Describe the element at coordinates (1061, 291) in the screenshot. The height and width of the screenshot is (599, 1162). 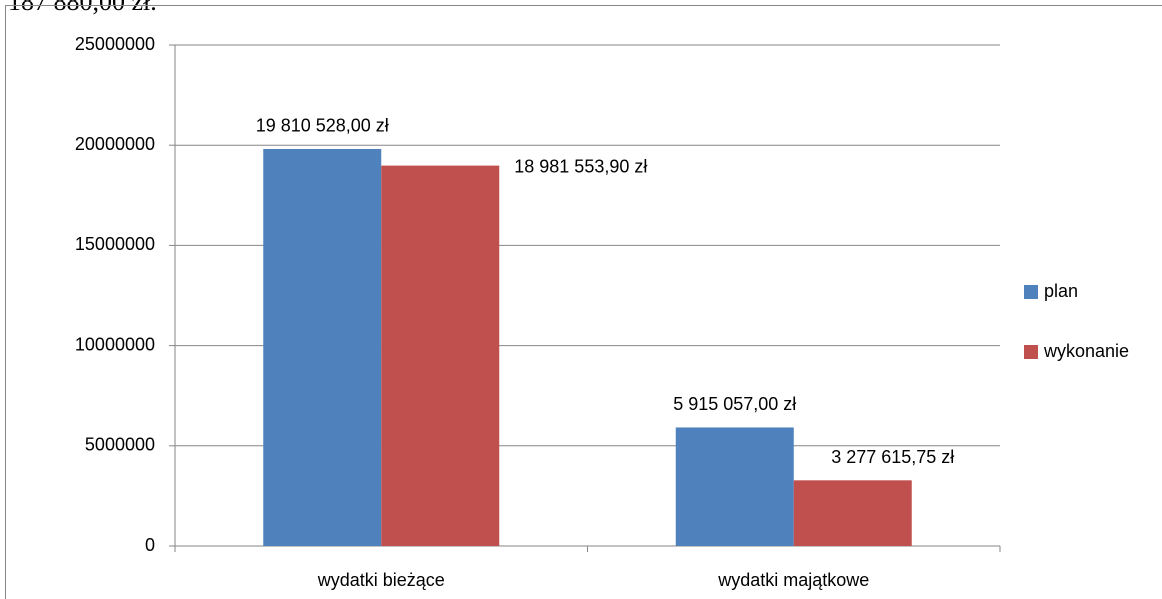
I see `legend-label: plan` at that location.